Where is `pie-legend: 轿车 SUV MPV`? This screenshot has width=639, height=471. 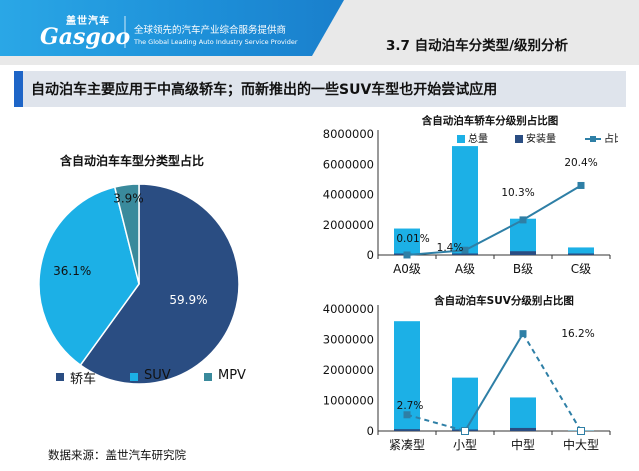 pie-legend: 轿车 SUV MPV is located at coordinates (166, 378).